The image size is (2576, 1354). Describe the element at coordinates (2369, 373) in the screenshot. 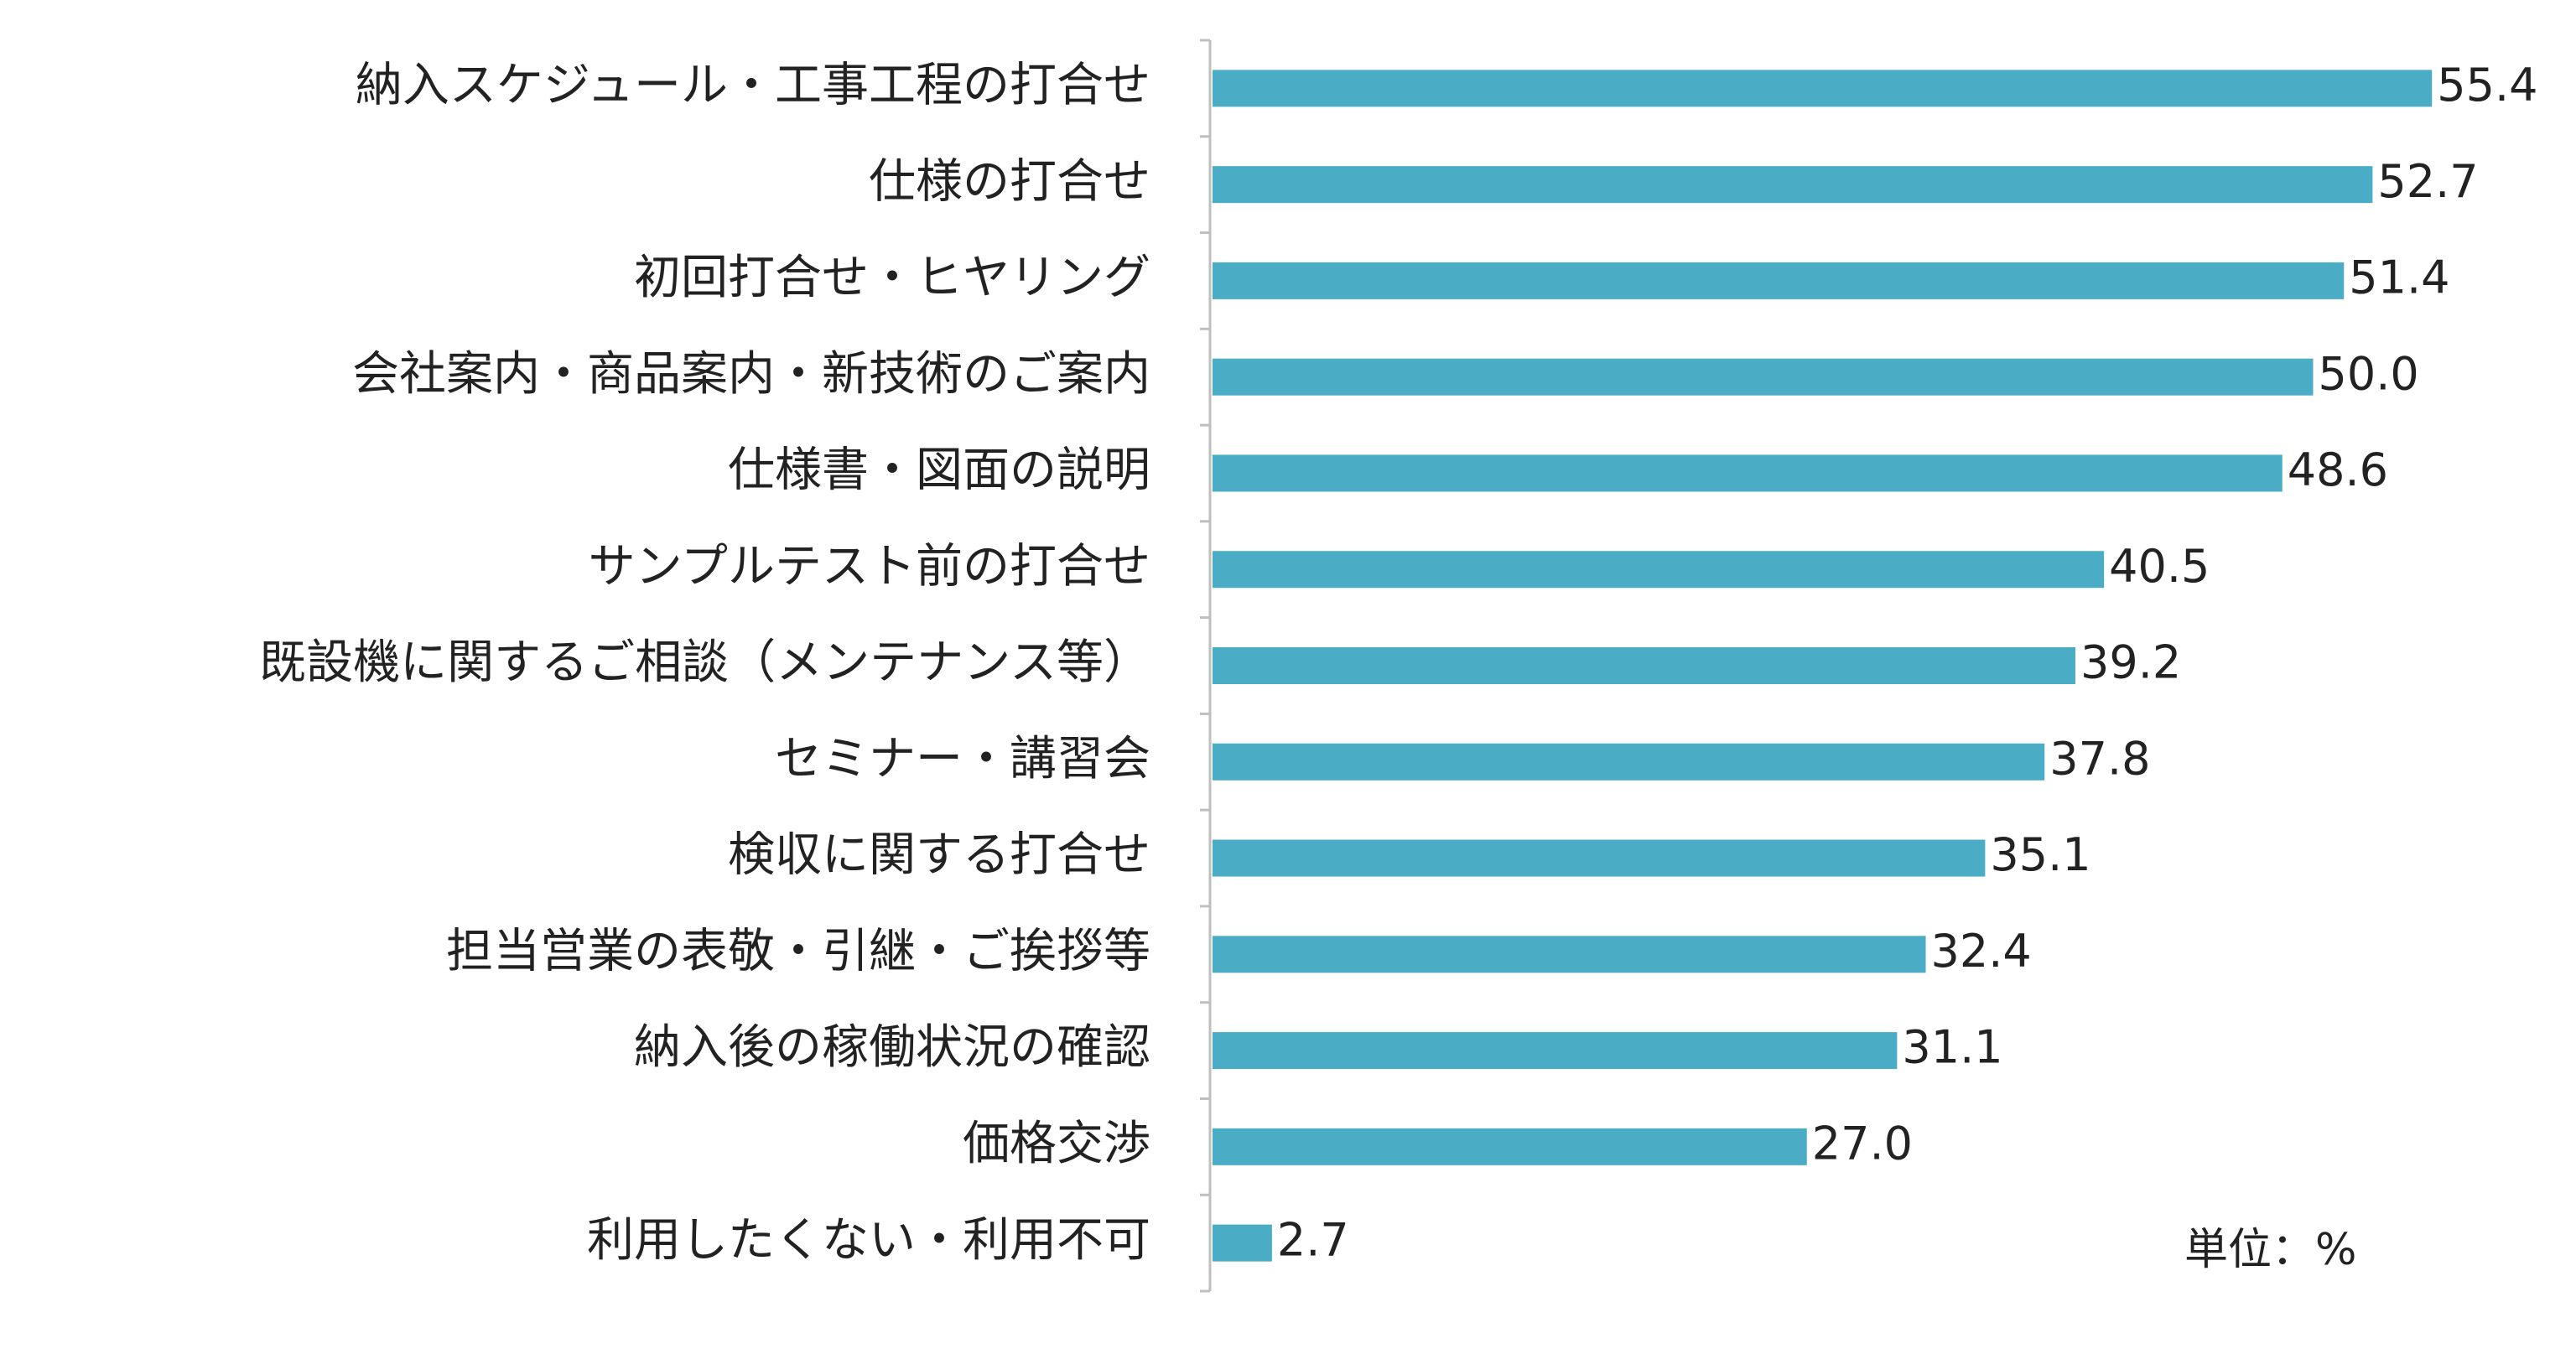

I see `value-label: 50.0` at that location.